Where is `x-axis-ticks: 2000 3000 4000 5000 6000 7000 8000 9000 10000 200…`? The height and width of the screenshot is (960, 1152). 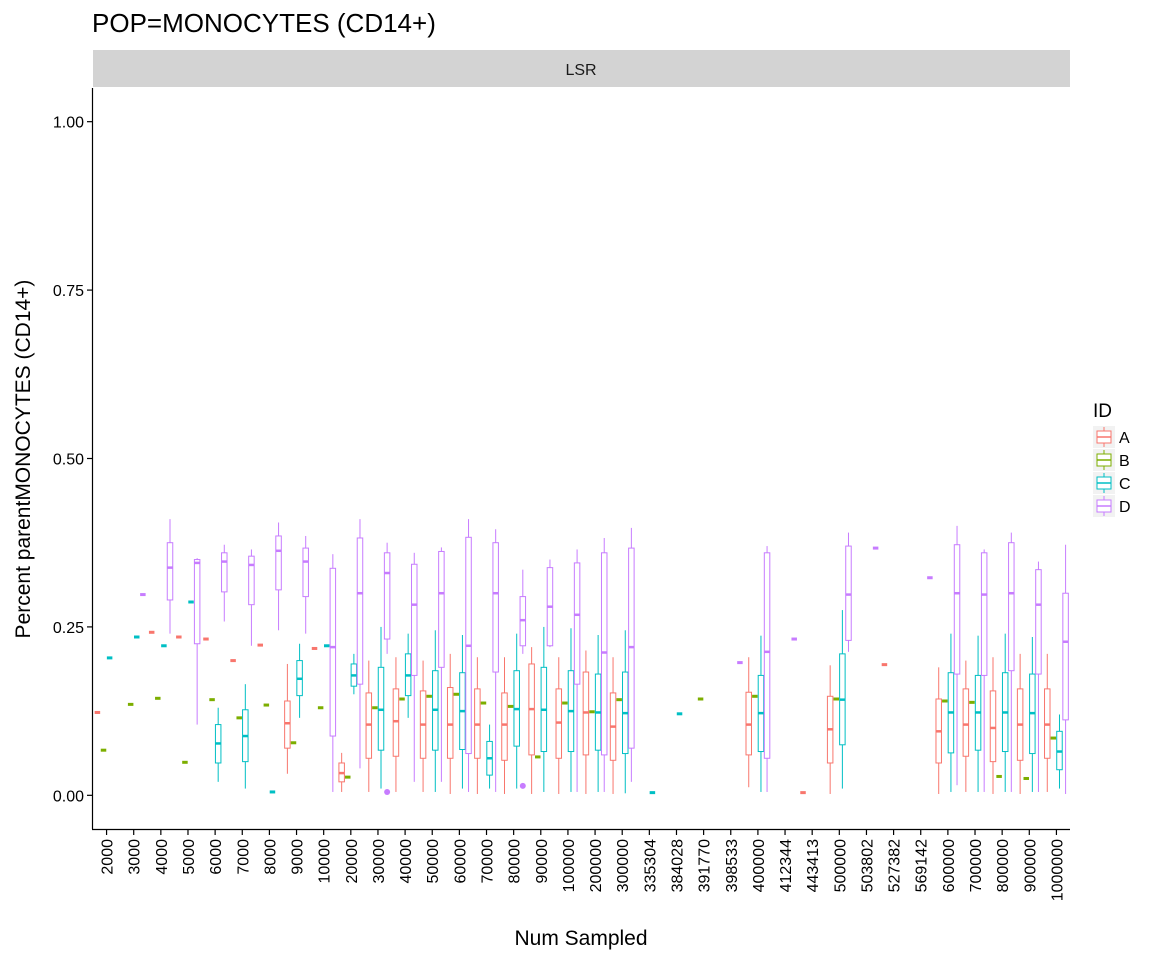
x-axis-ticks: 2000 3000 4000 5000 6000 7000 8000 9000 10000 200… is located at coordinates (583, 865).